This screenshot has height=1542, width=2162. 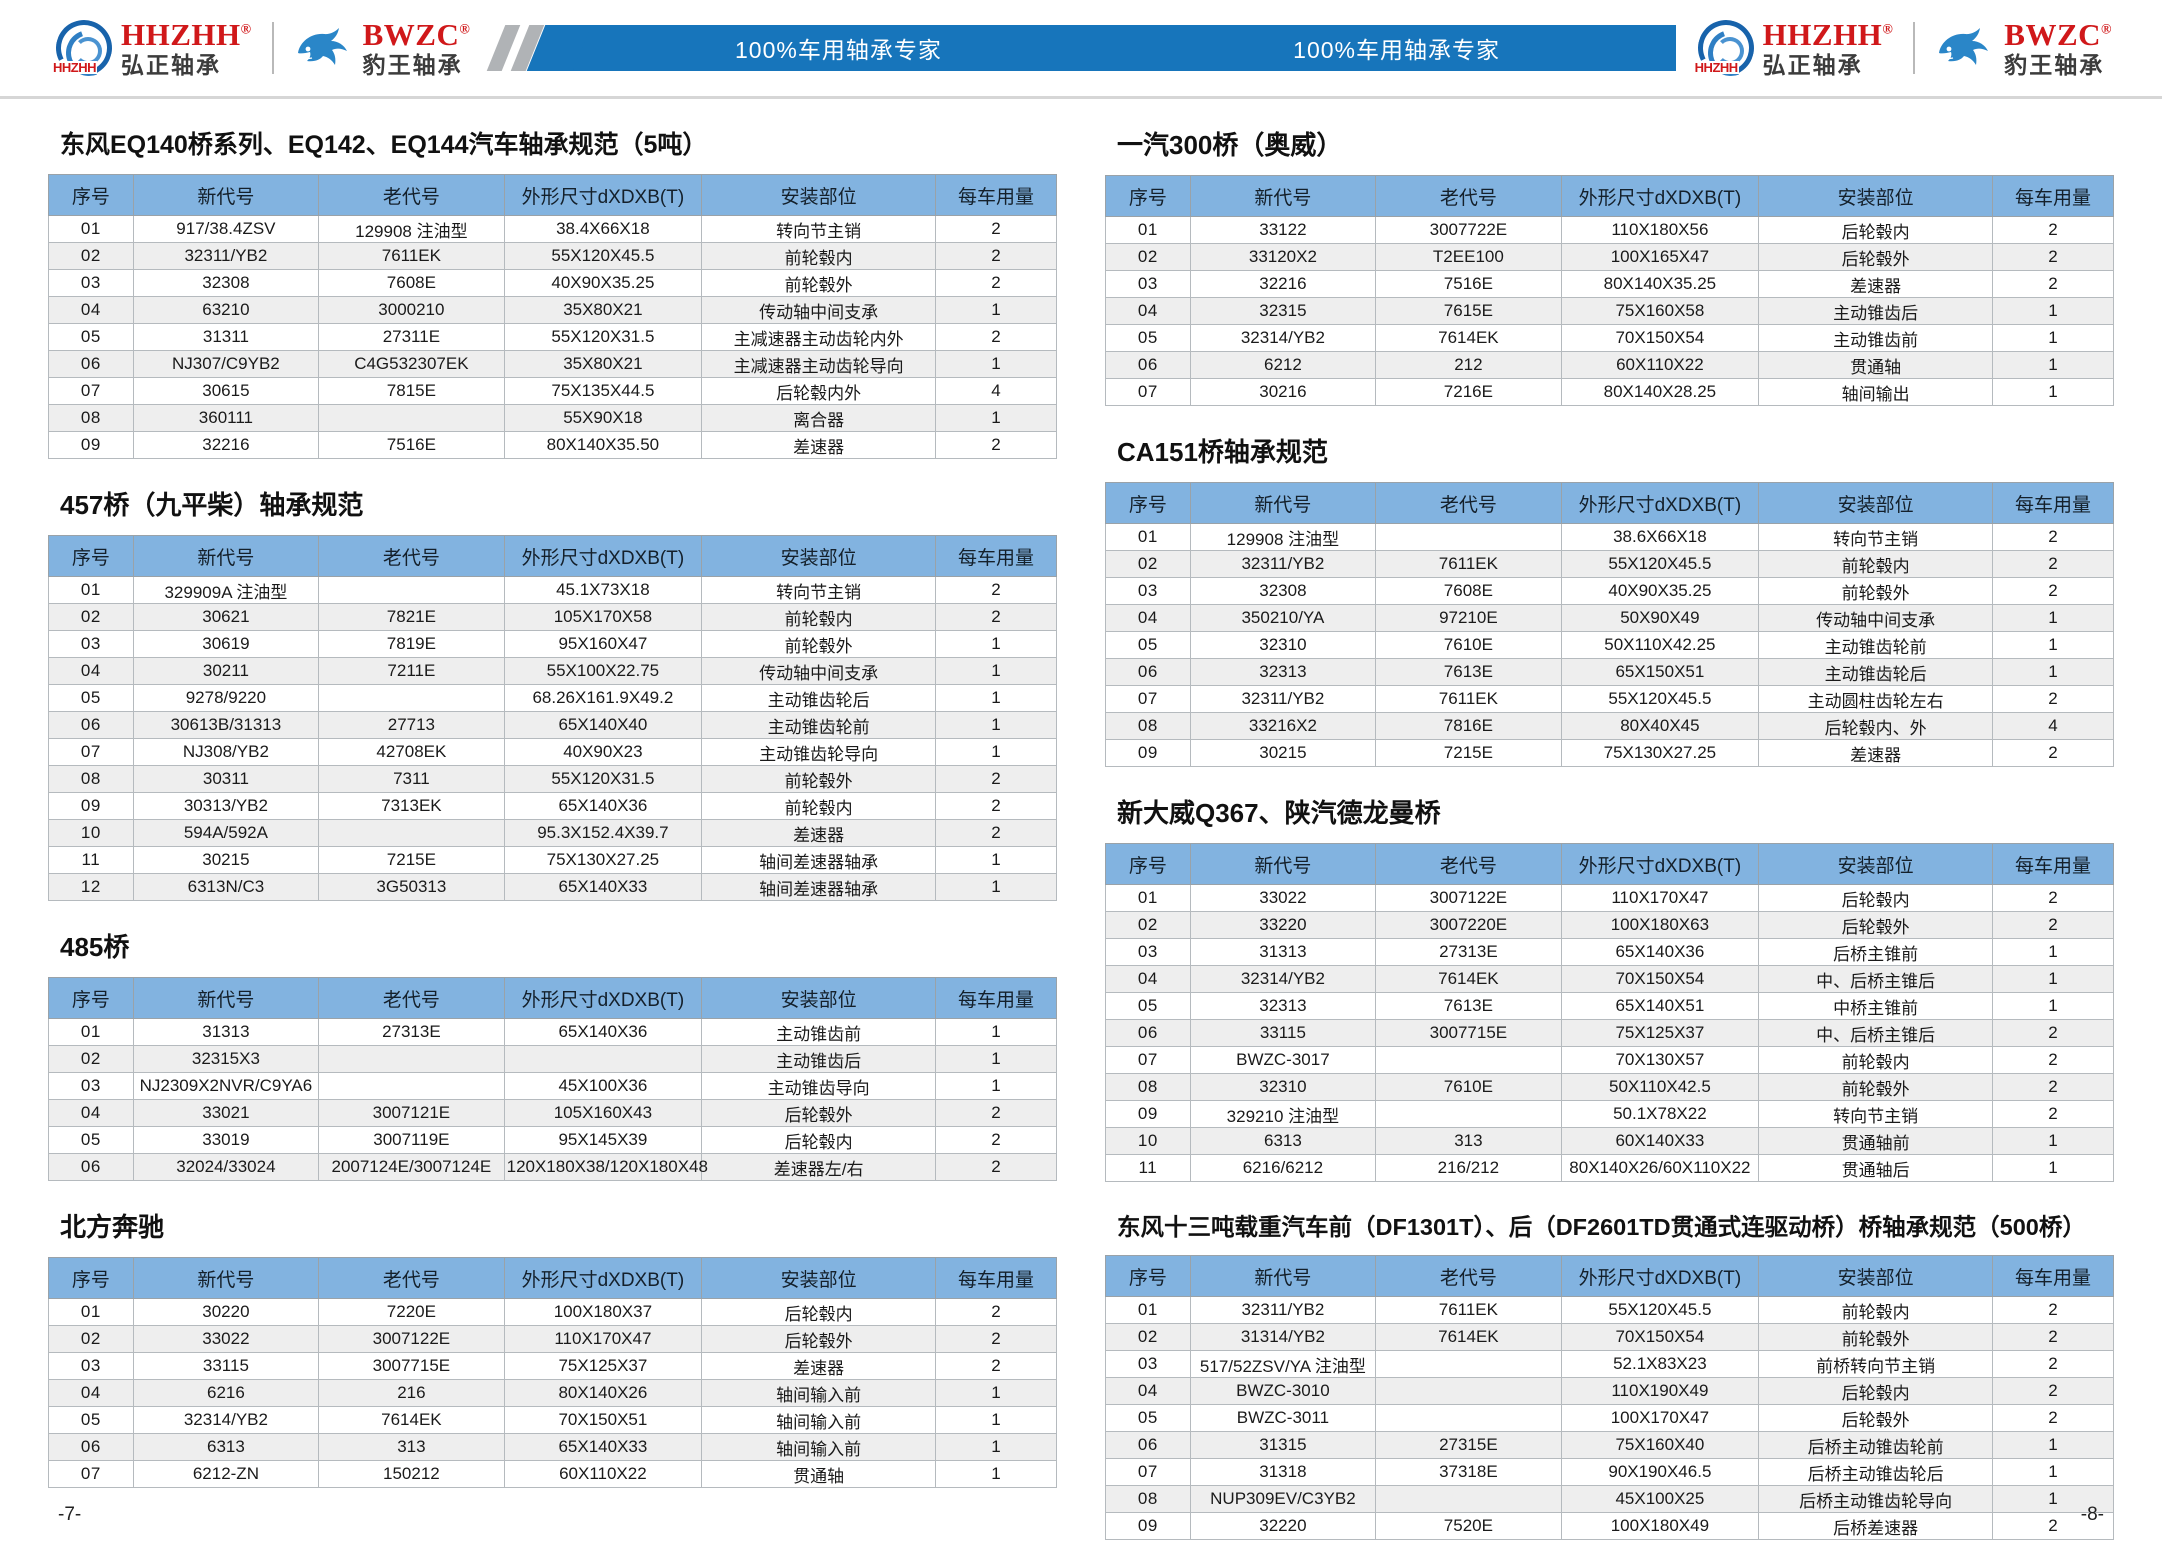 What do you see at coordinates (1660, 338) in the screenshot?
I see `cell-外形尺寸dXDXB(T): 70X150X54` at bounding box center [1660, 338].